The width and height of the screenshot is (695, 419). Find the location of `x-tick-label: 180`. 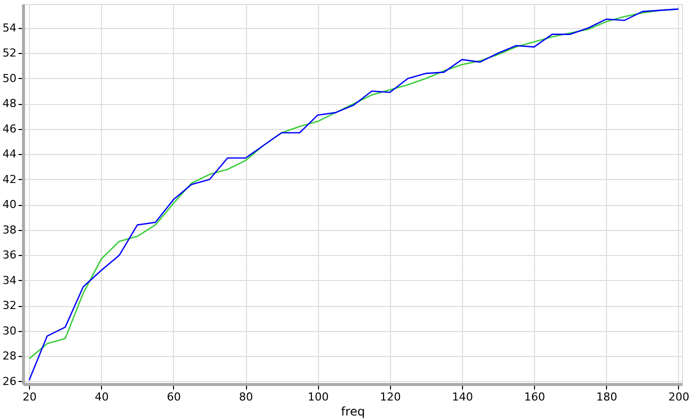

x-tick-label: 180 is located at coordinates (607, 397).